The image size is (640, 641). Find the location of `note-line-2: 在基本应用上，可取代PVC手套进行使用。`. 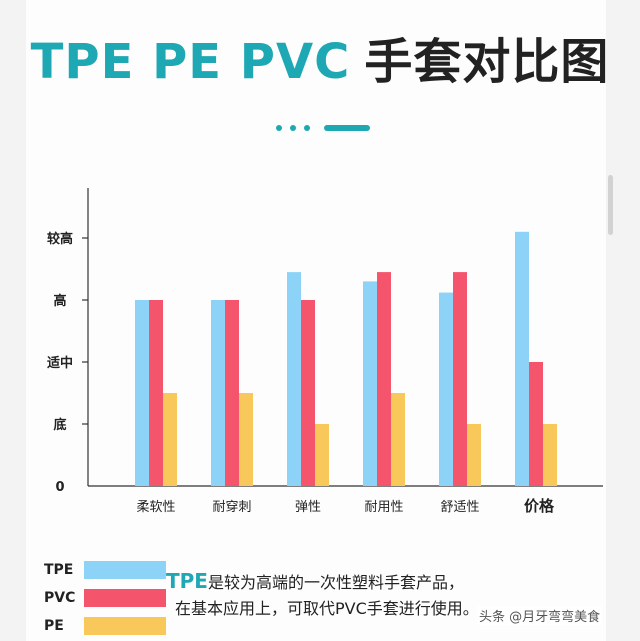

note-line-2: 在基本应用上，可取代PVC手套进行使用。 is located at coordinates (327, 608).